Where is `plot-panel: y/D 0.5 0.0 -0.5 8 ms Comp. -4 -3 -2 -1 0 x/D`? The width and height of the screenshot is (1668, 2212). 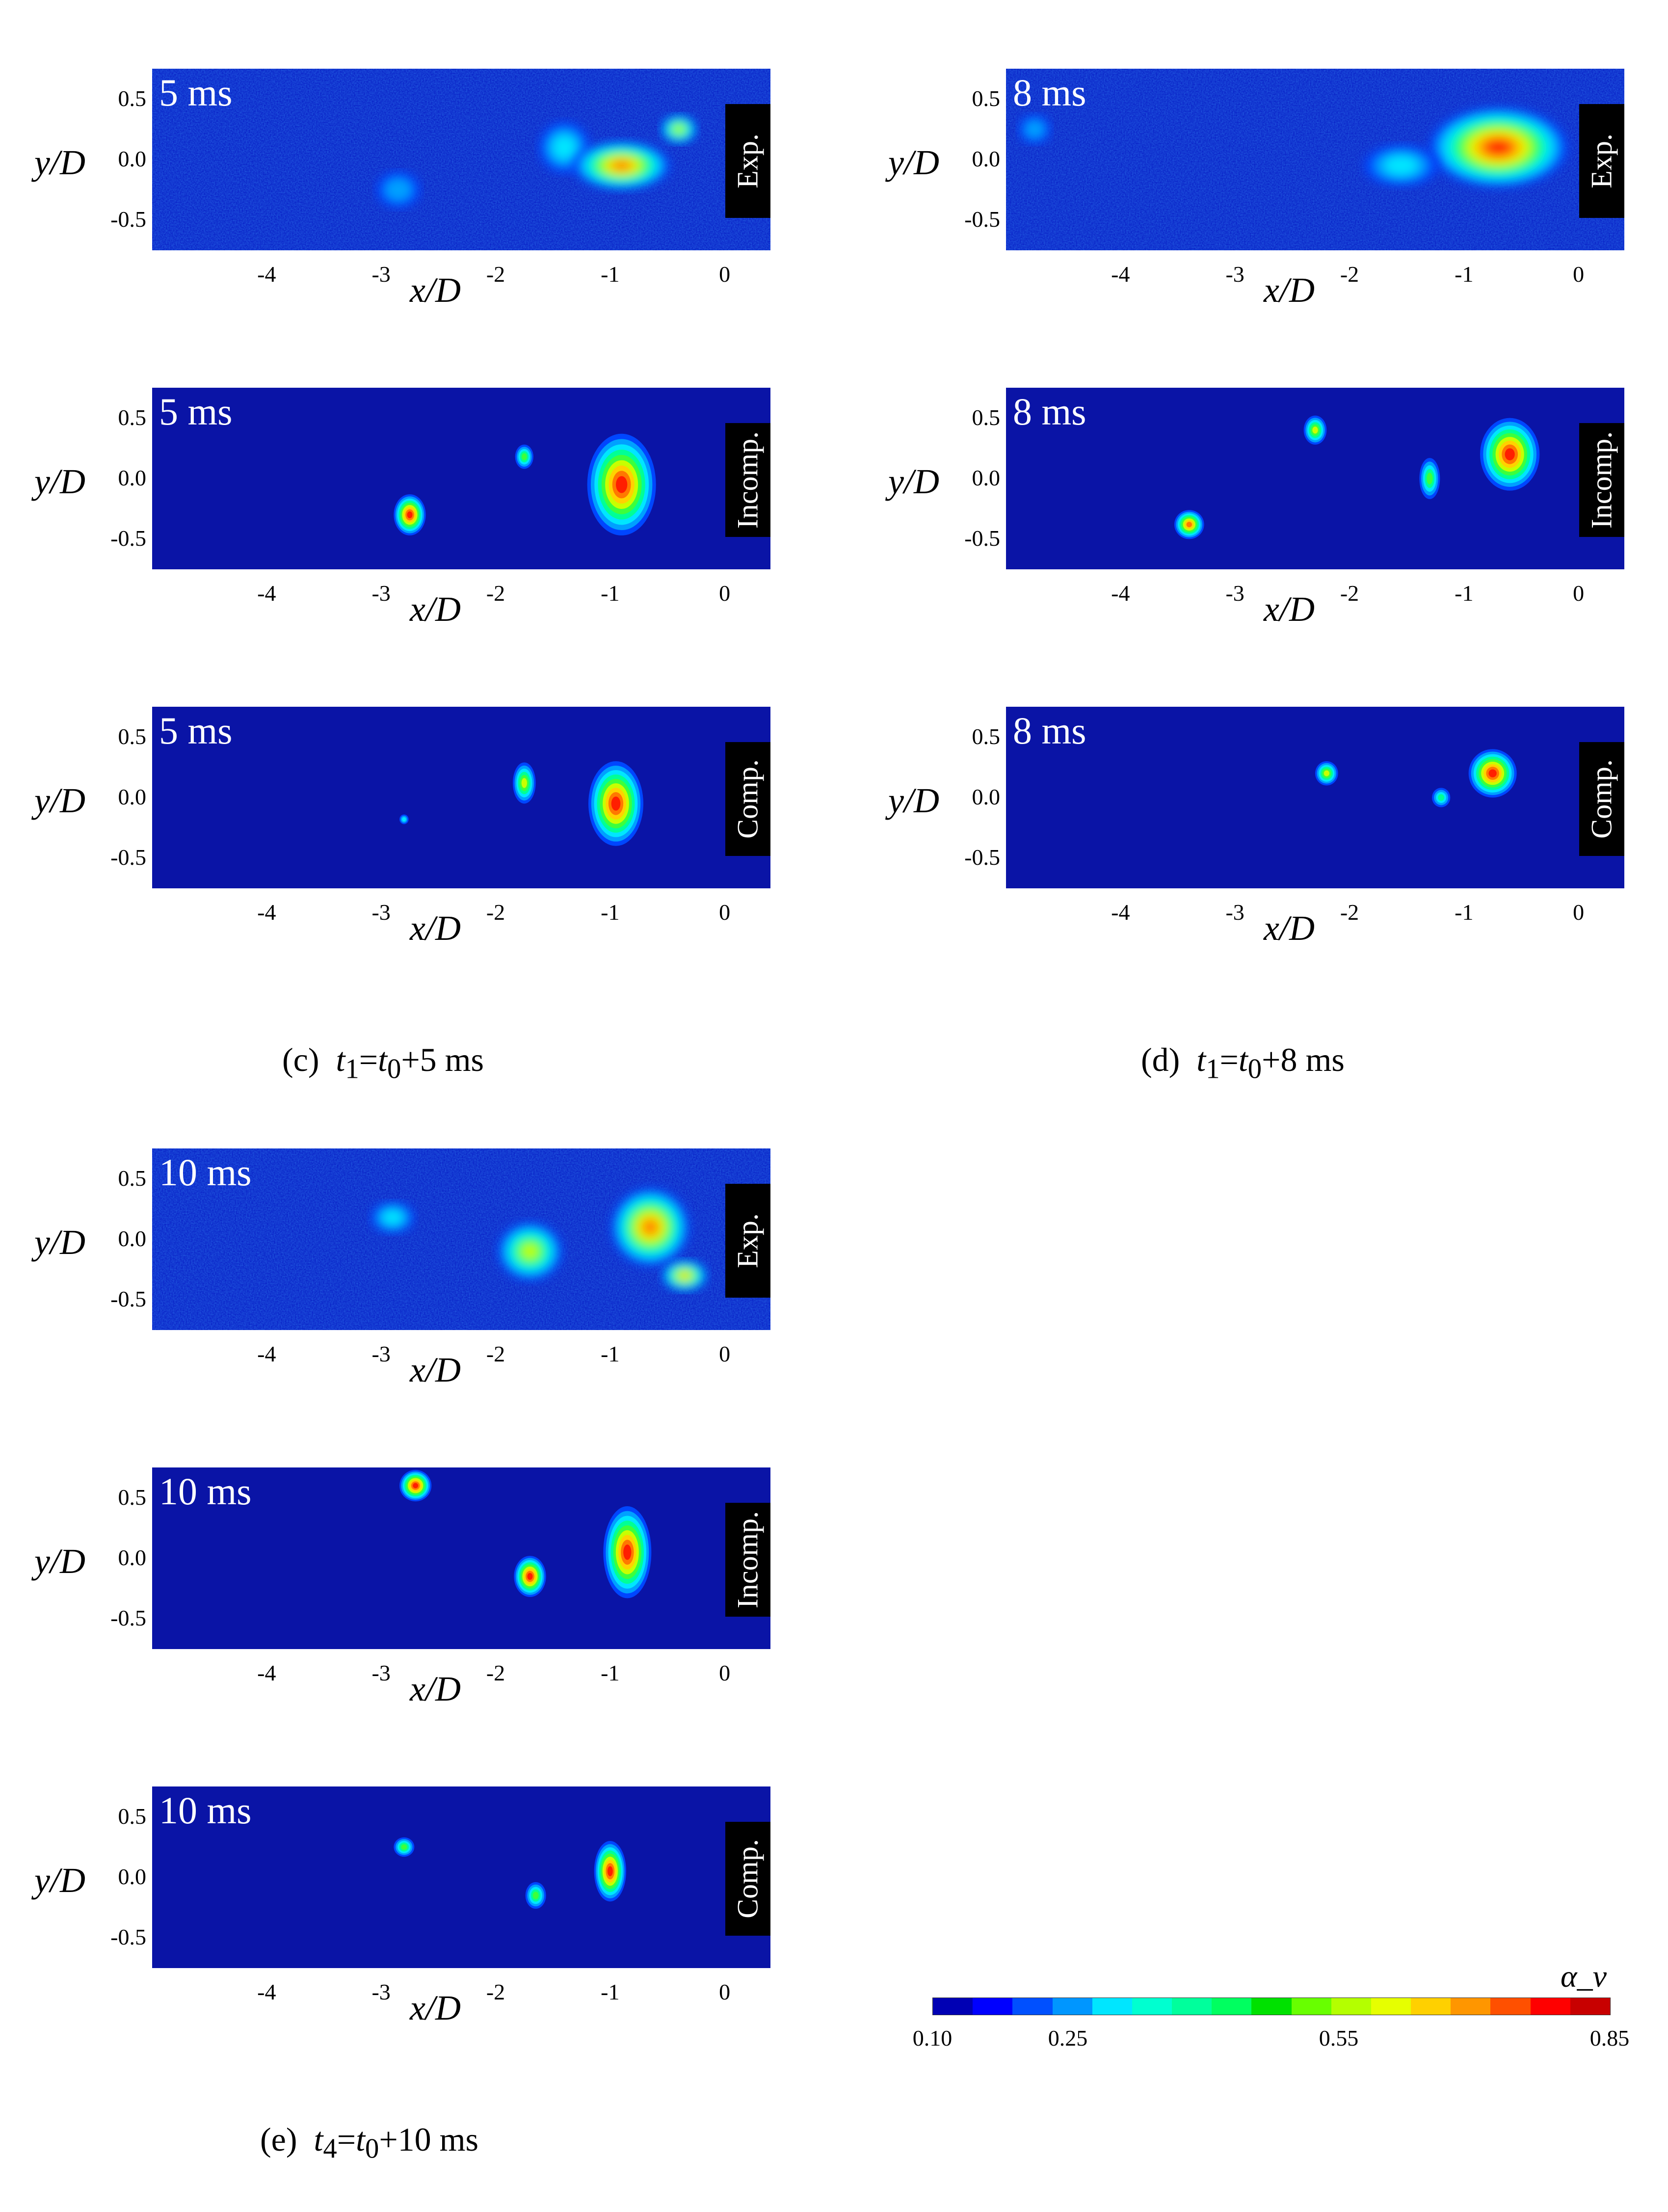 plot-panel: y/D 0.5 0.0 -0.5 8 ms Comp. -4 -3 -2 -1 0 x/D is located at coordinates (1273, 832).